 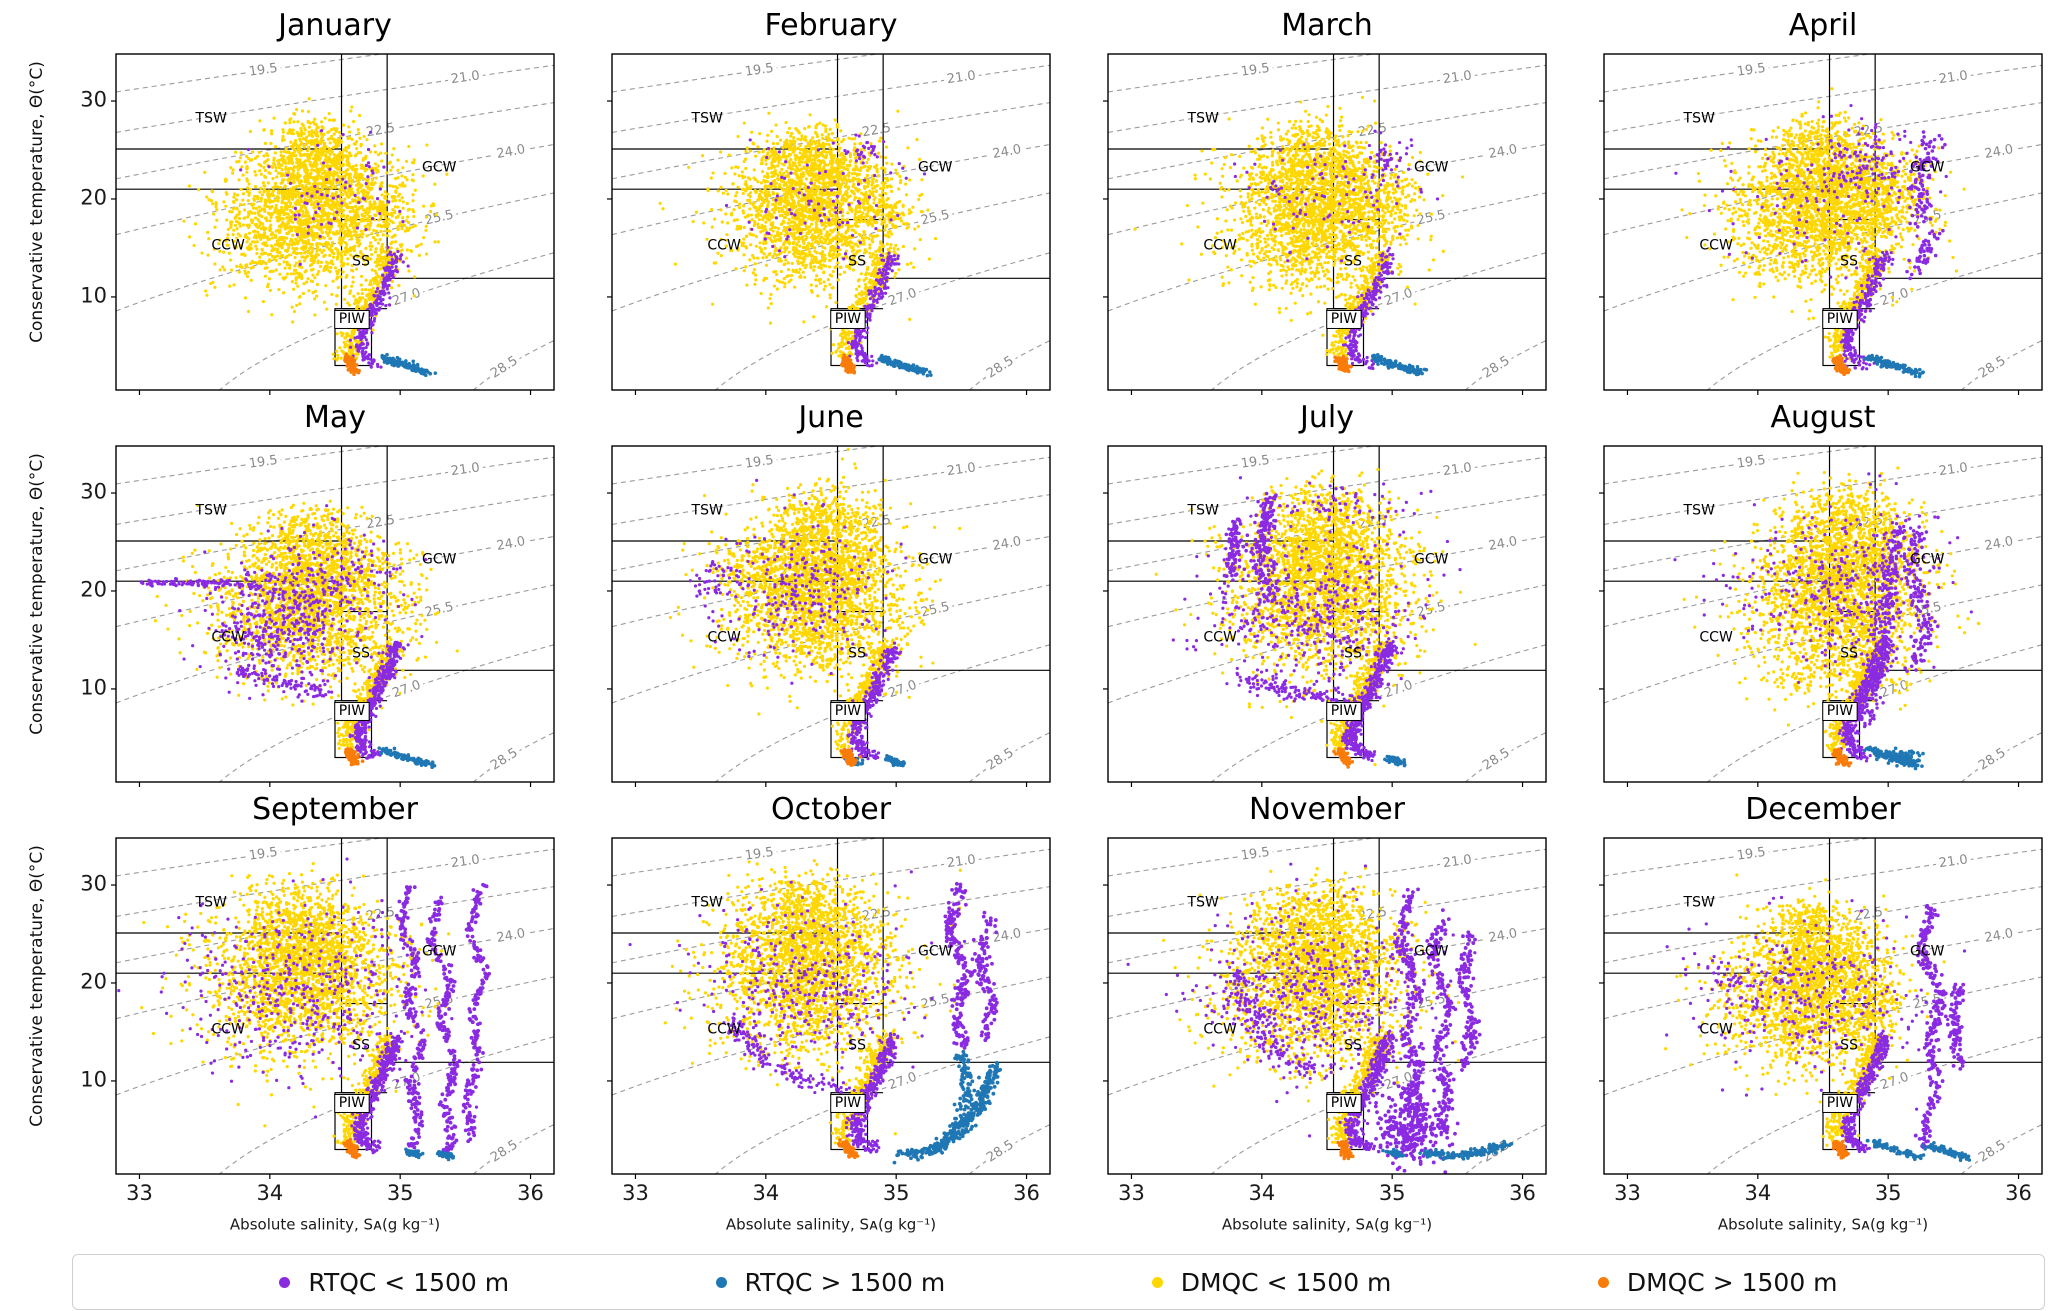 What do you see at coordinates (1823, 417) in the screenshot?
I see `panel-title: August` at bounding box center [1823, 417].